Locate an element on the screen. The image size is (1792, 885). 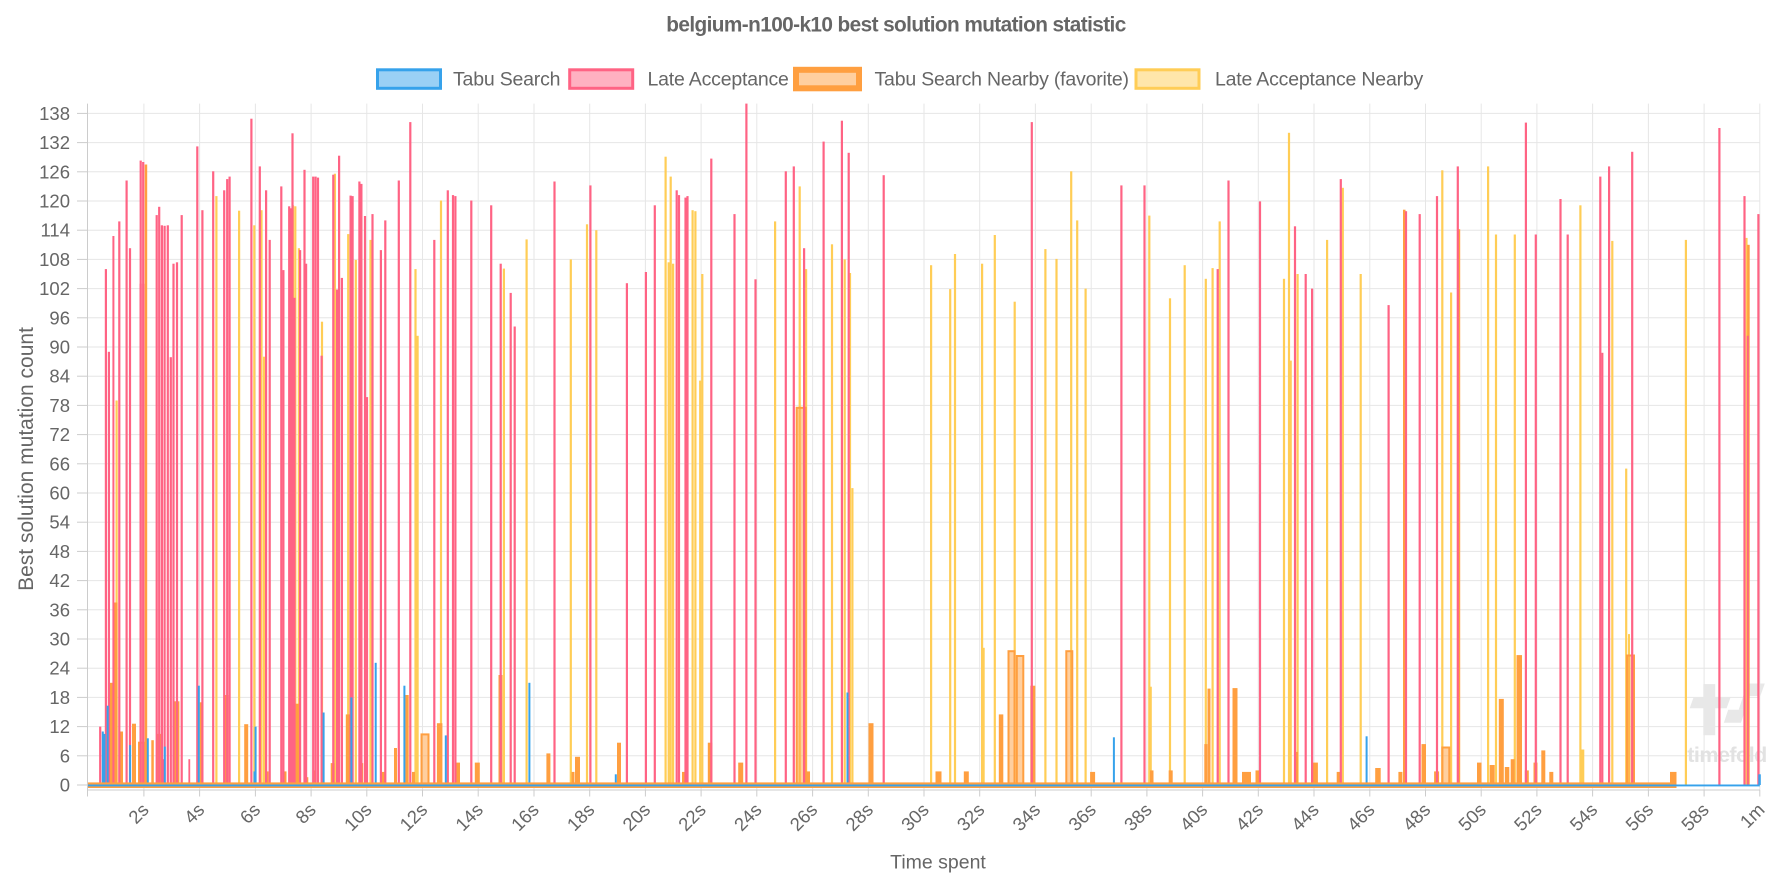
svg-text: 78 is located at coordinates (59, 405).